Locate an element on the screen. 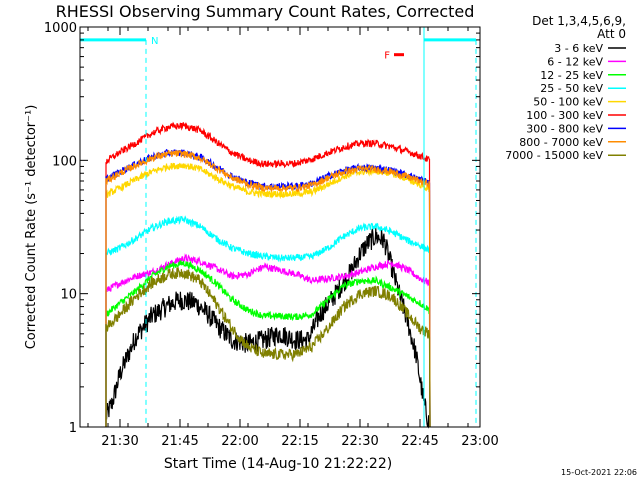 This screenshot has width=640, height=480. y-axis-label: Corrected Count Rate (s⁻¹ detector⁻¹) is located at coordinates (31, 227).